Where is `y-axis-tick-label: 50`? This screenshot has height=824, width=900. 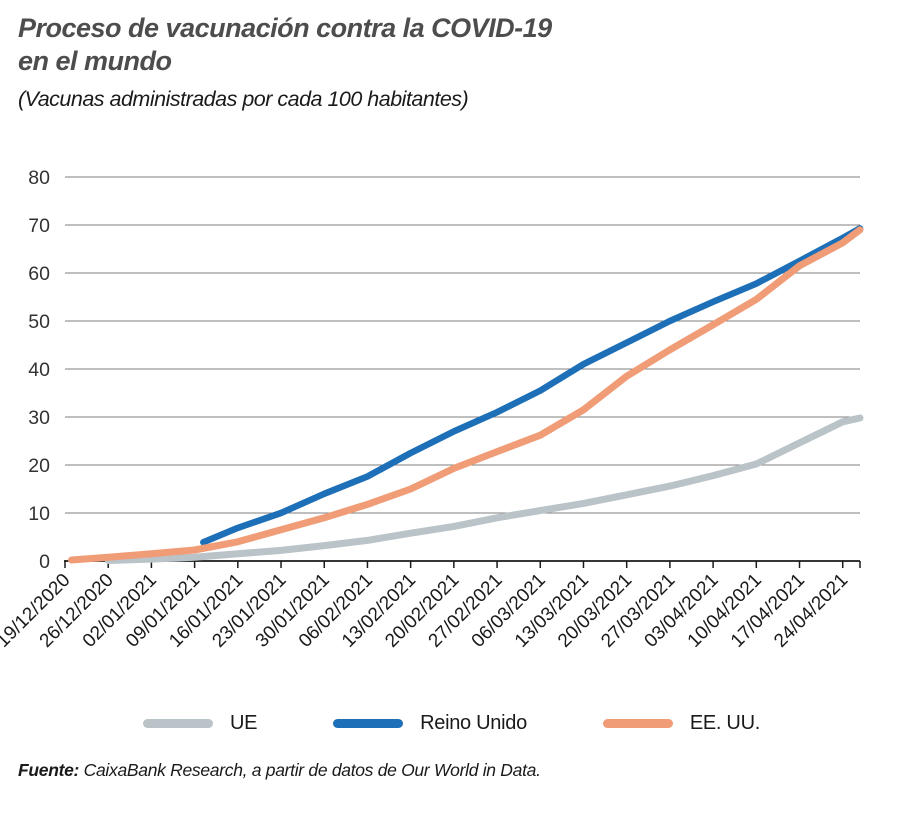
y-axis-tick-label: 50 is located at coordinates (39, 322).